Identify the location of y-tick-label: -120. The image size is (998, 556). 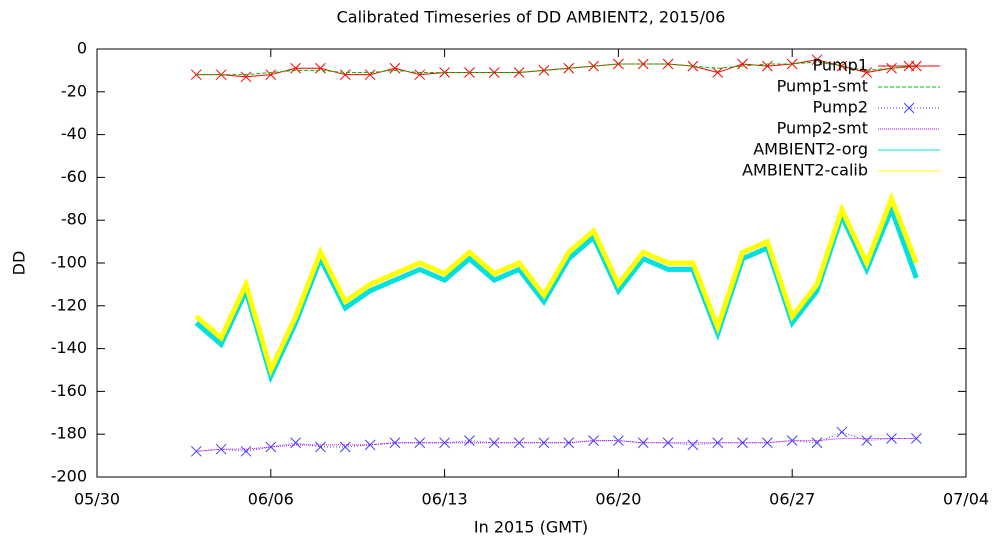
(69, 304).